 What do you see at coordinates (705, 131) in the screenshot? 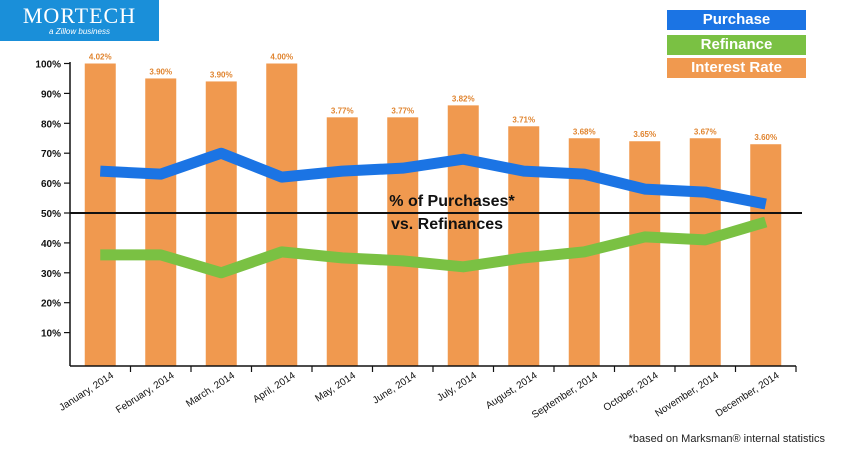
I see `interest-rate-label: 3.67%` at bounding box center [705, 131].